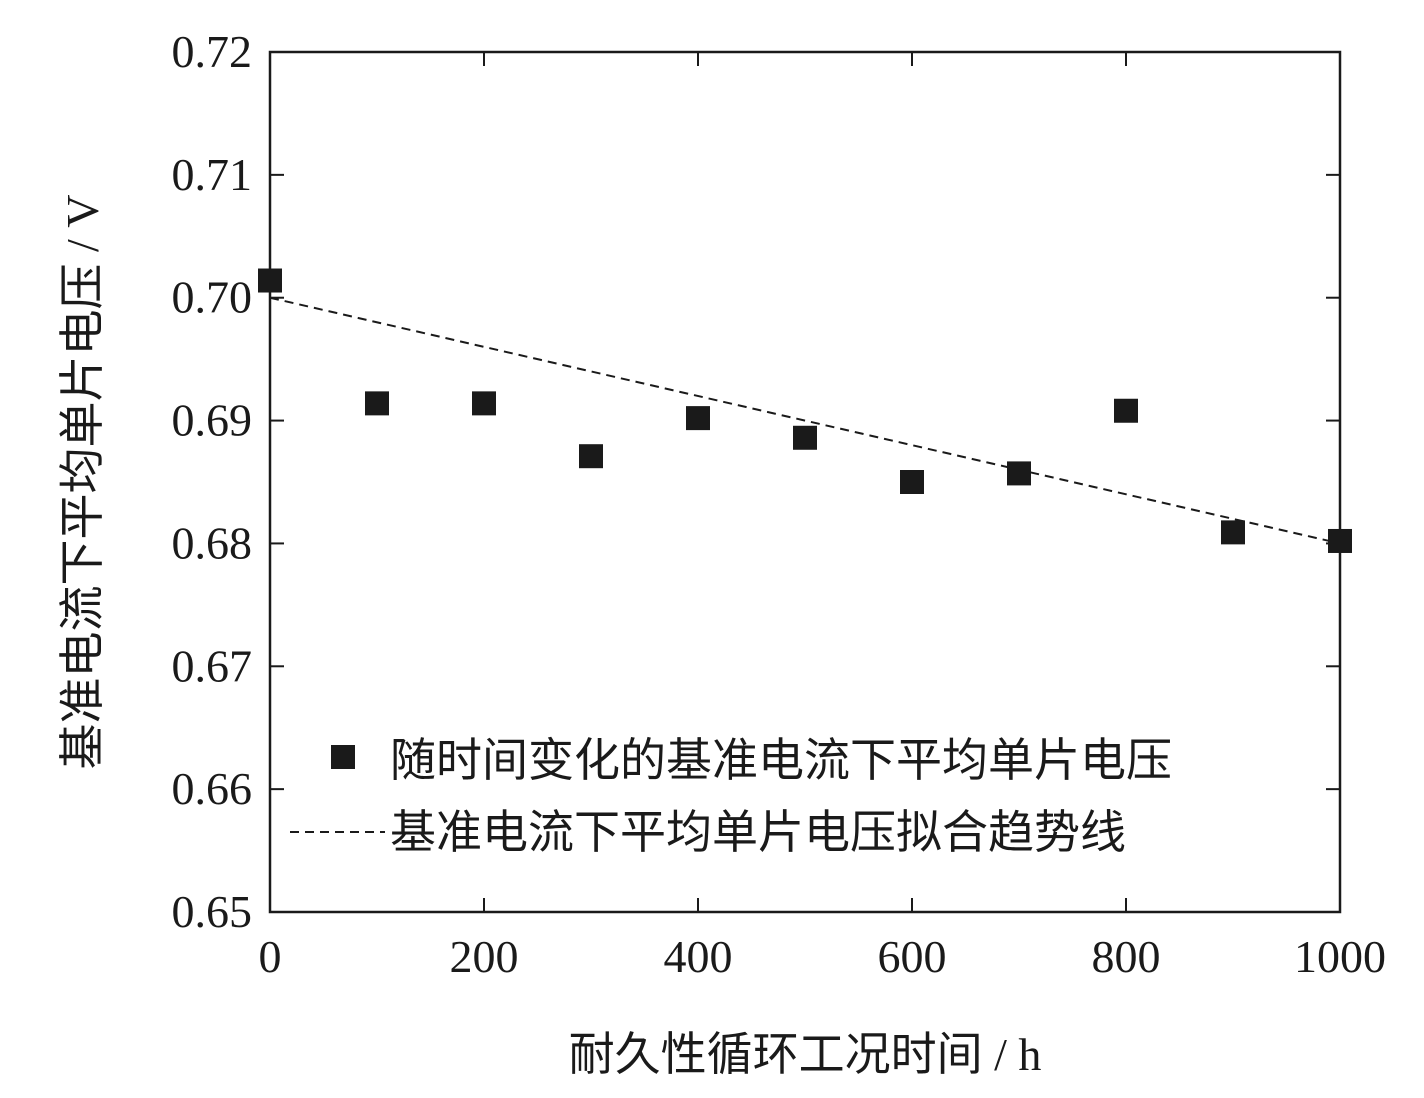 This screenshot has height=1098, width=1424. I want to click on x-tick-label: 200, so click(484, 956).